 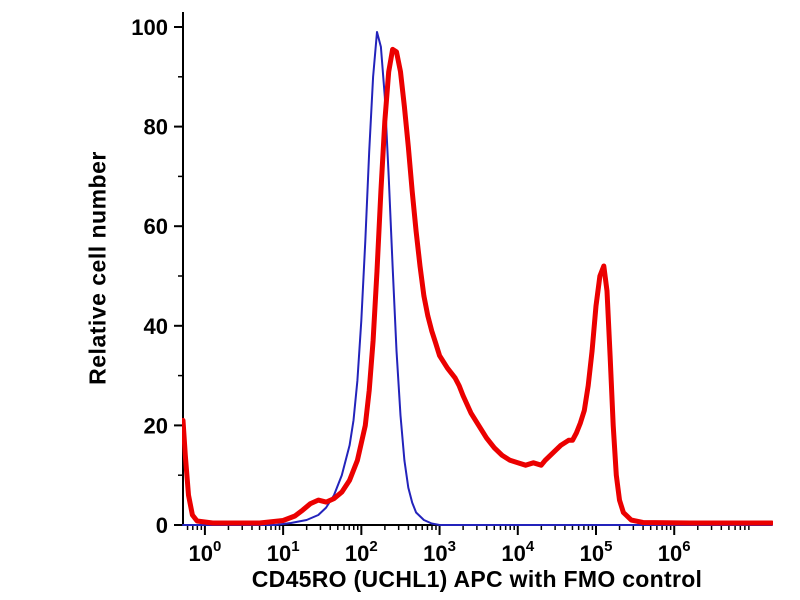 What do you see at coordinates (439, 552) in the screenshot?
I see `svg-text: 10³` at bounding box center [439, 552].